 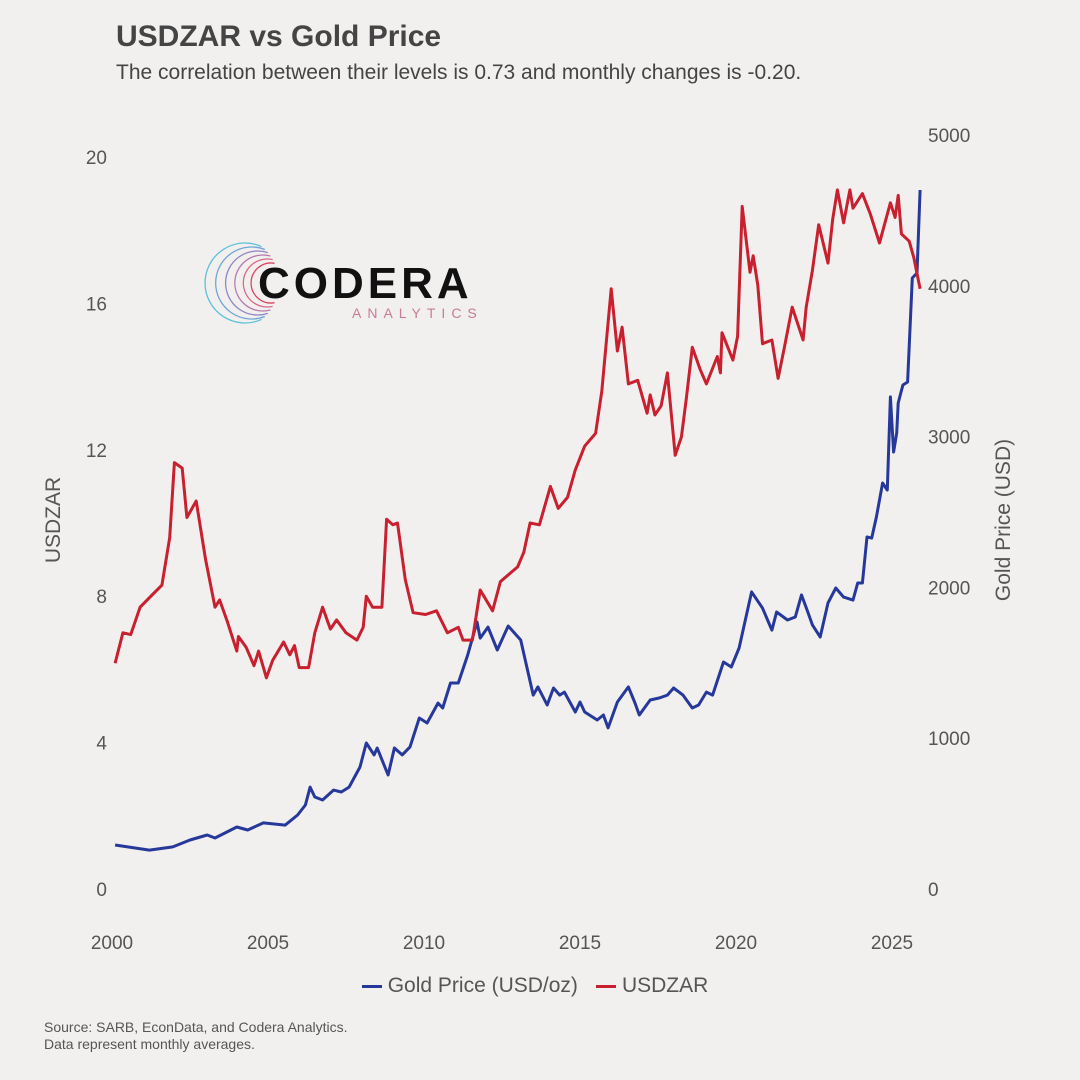 I want to click on y-left-tick-label: 20, so click(x=96, y=158).